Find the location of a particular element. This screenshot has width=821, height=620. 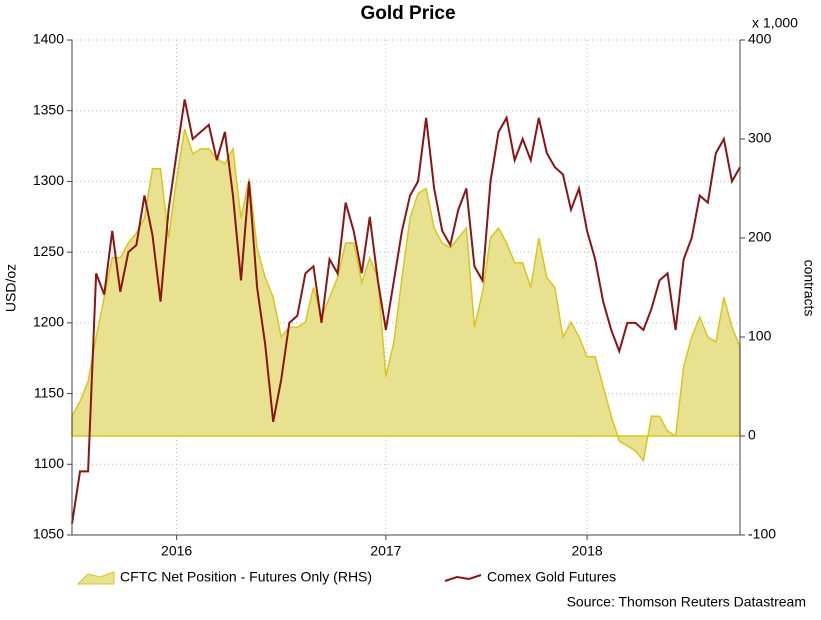

y-tick-label: 1050 is located at coordinates (48, 534).